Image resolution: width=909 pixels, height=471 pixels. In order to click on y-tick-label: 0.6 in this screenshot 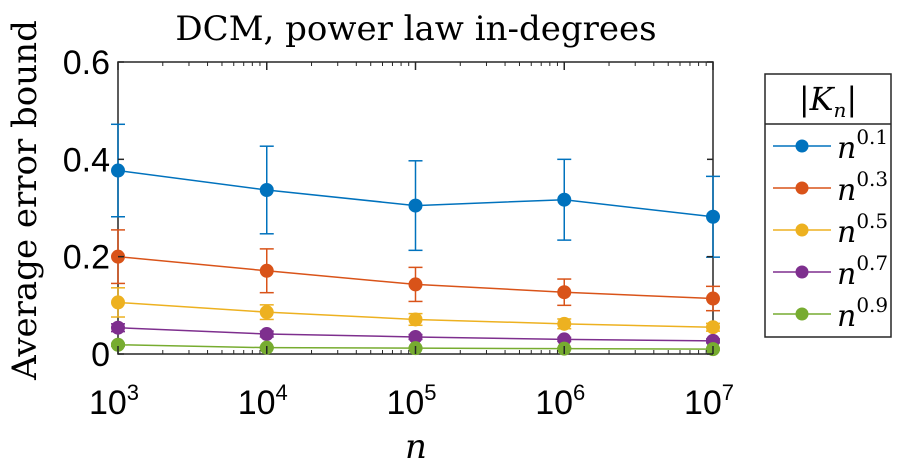, I will do `click(86, 63)`.